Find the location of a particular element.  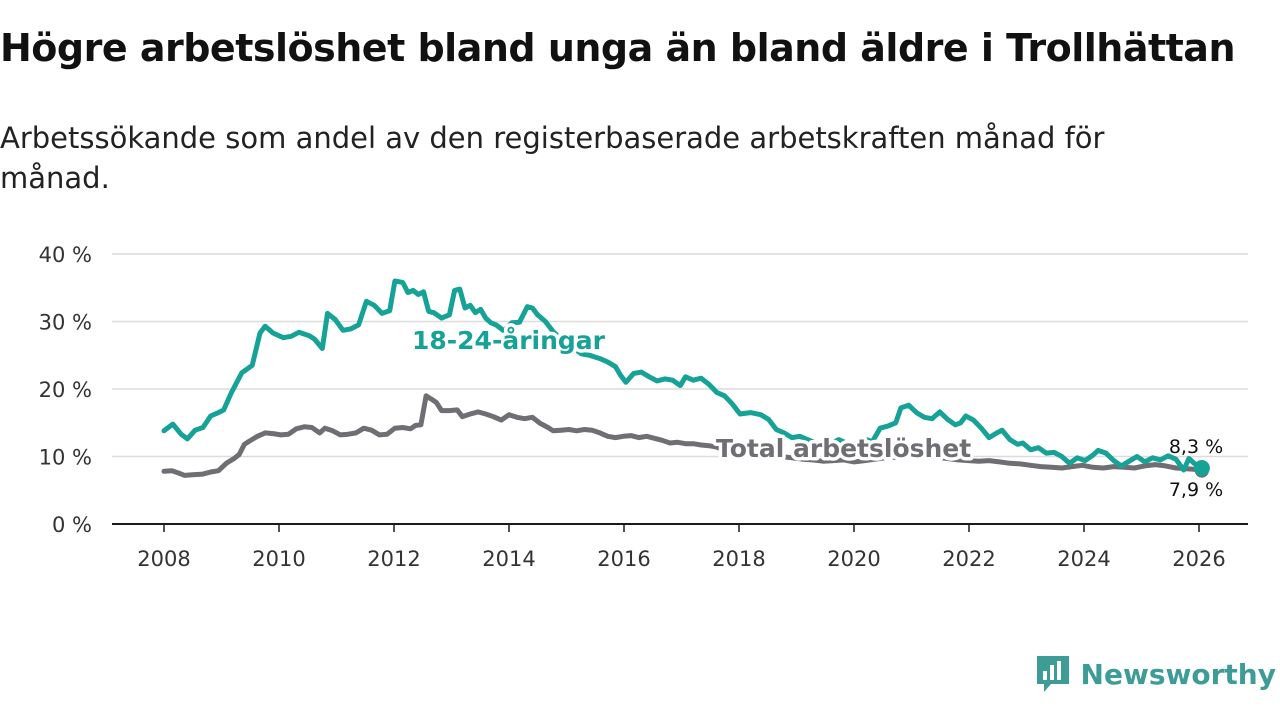

x-tick-label: 2018 is located at coordinates (738, 559).